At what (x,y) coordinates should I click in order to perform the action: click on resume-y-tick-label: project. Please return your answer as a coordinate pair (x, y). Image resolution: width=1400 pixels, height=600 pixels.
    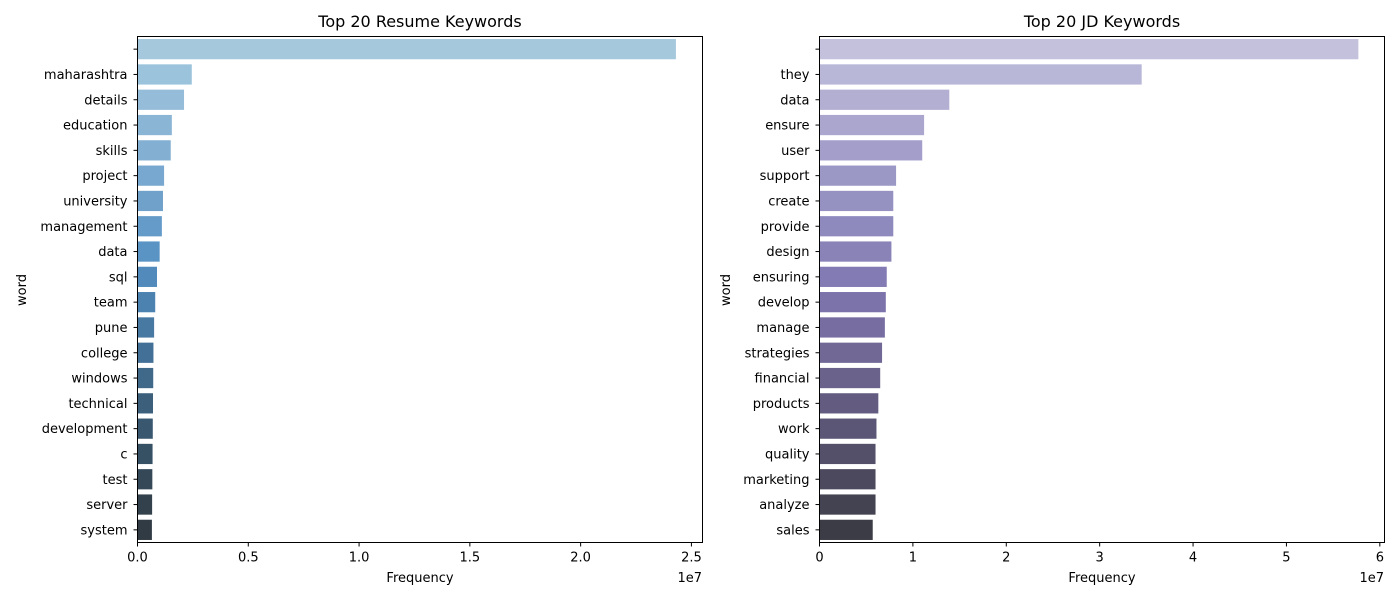
    Looking at the image, I should click on (104, 176).